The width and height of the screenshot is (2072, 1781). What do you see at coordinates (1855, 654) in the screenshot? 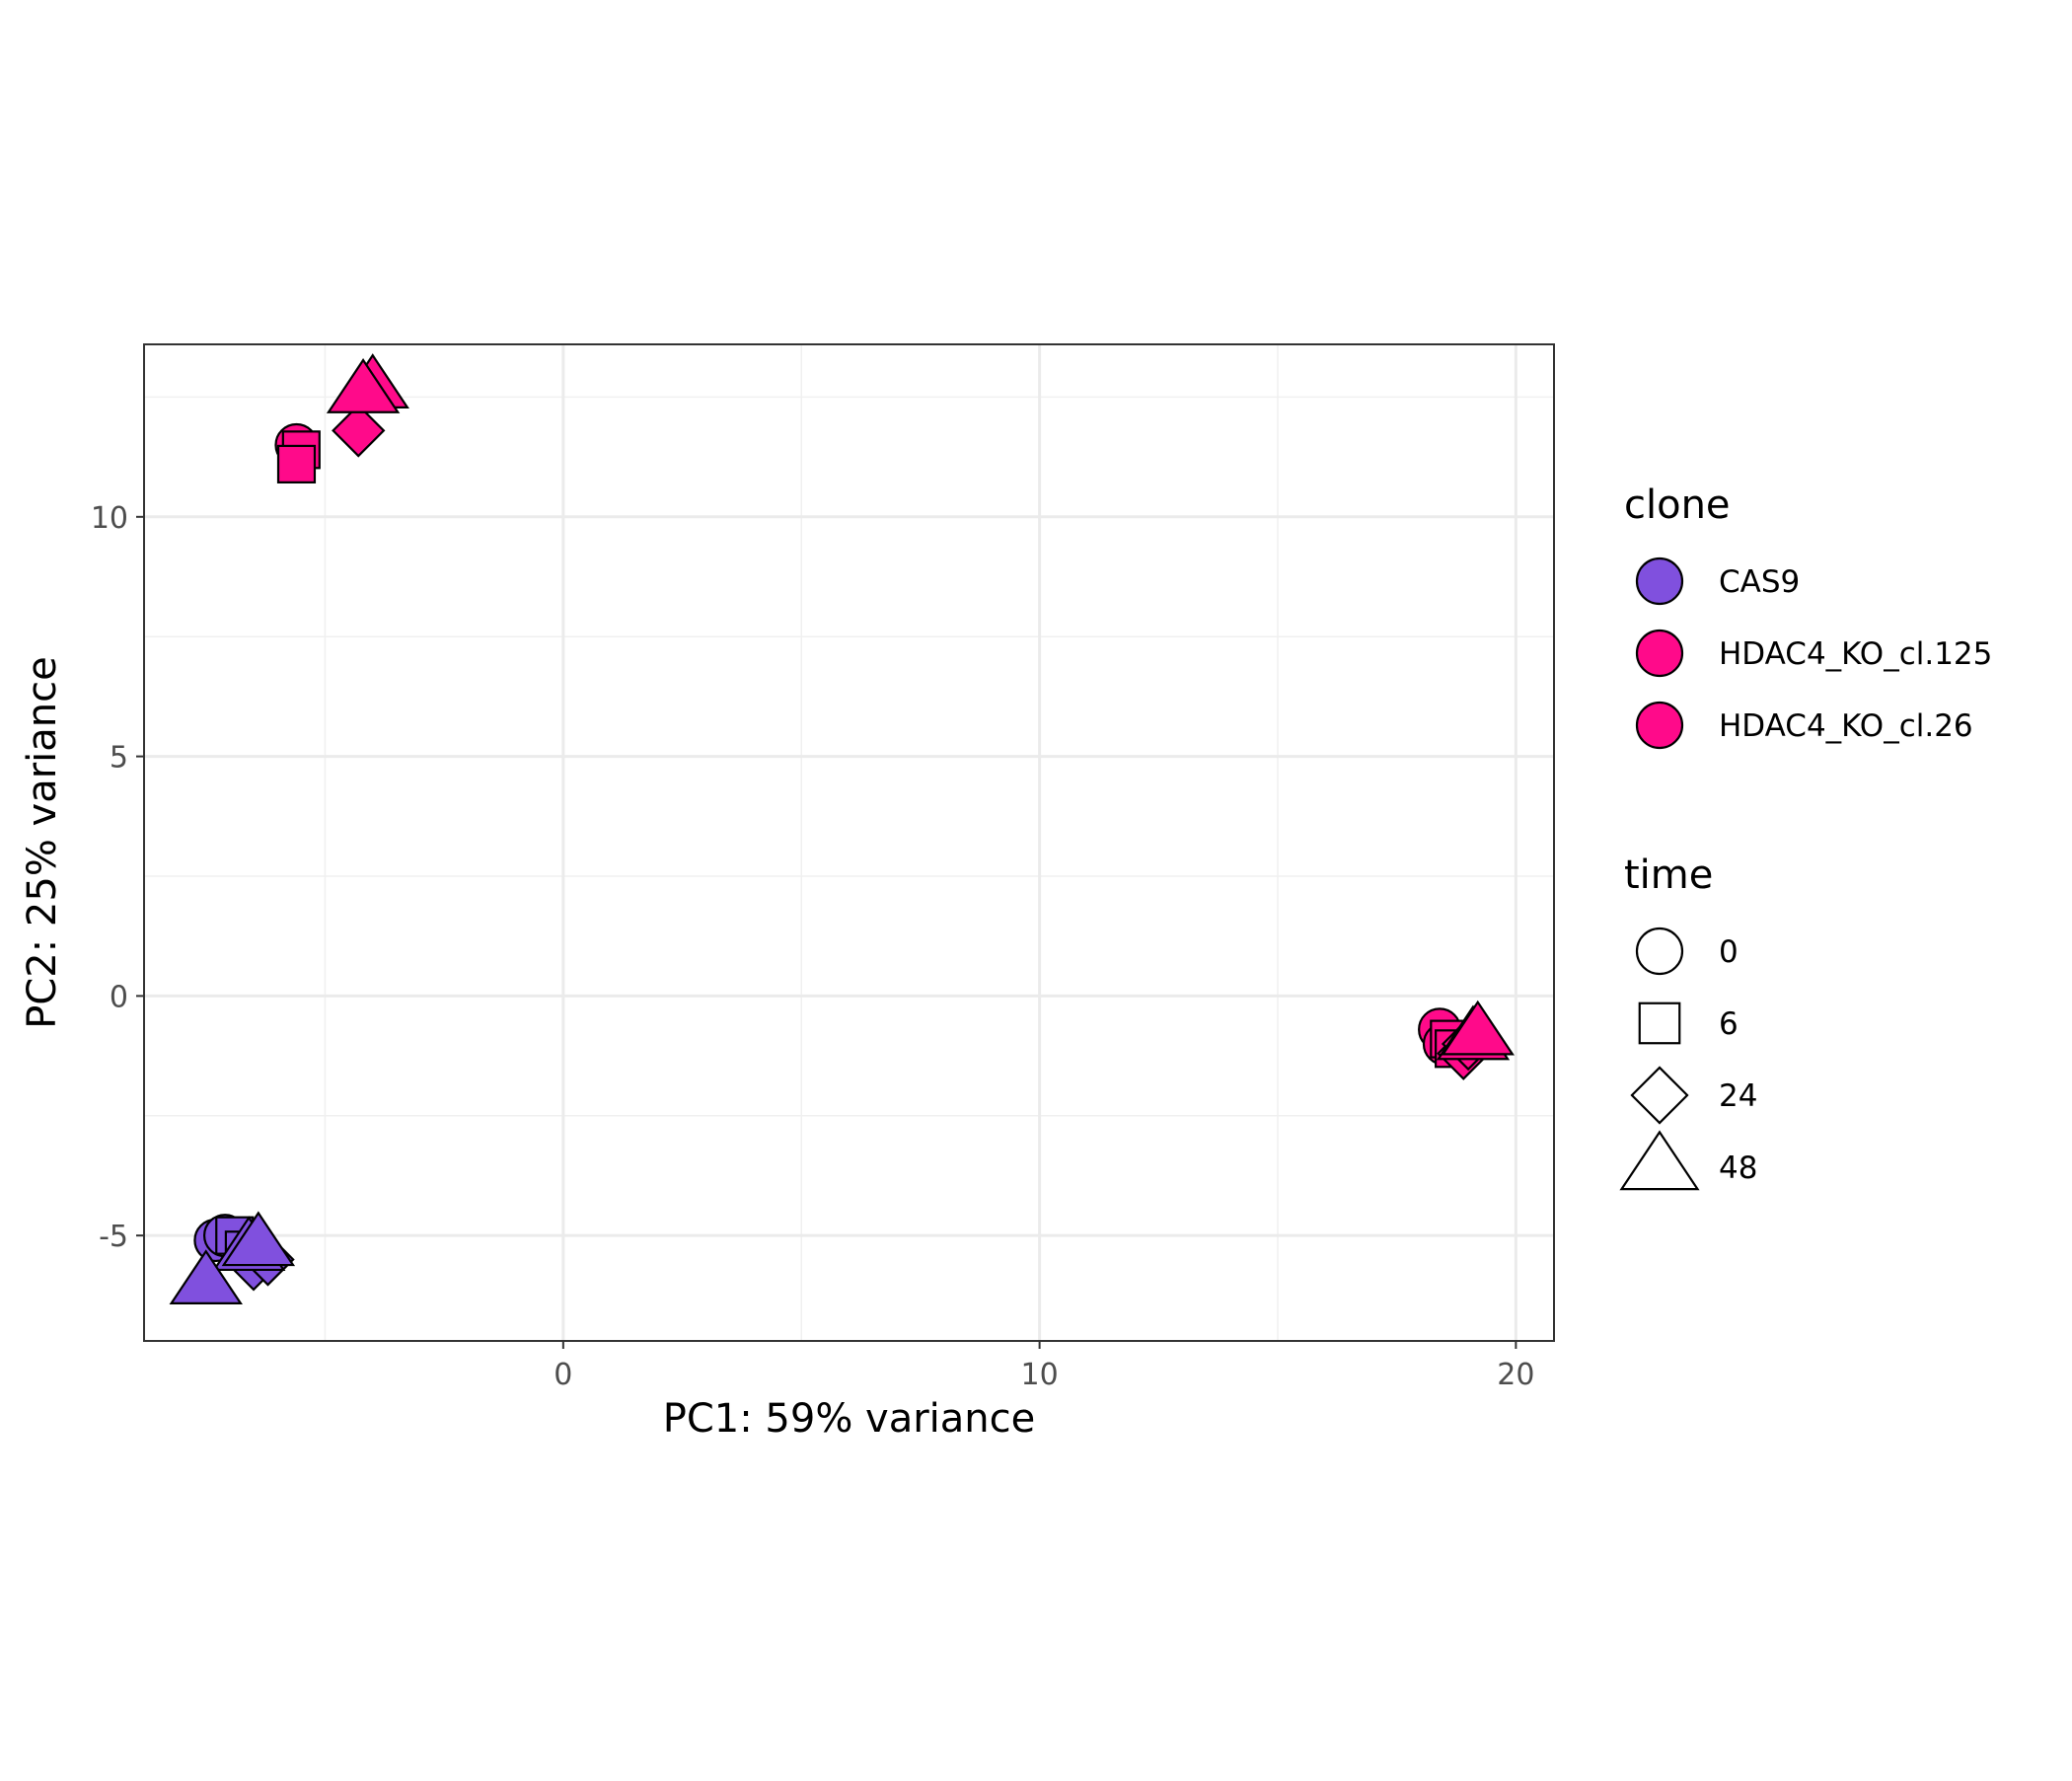
I see `legend-label: HDAC4_KO_cl.125` at bounding box center [1855, 654].